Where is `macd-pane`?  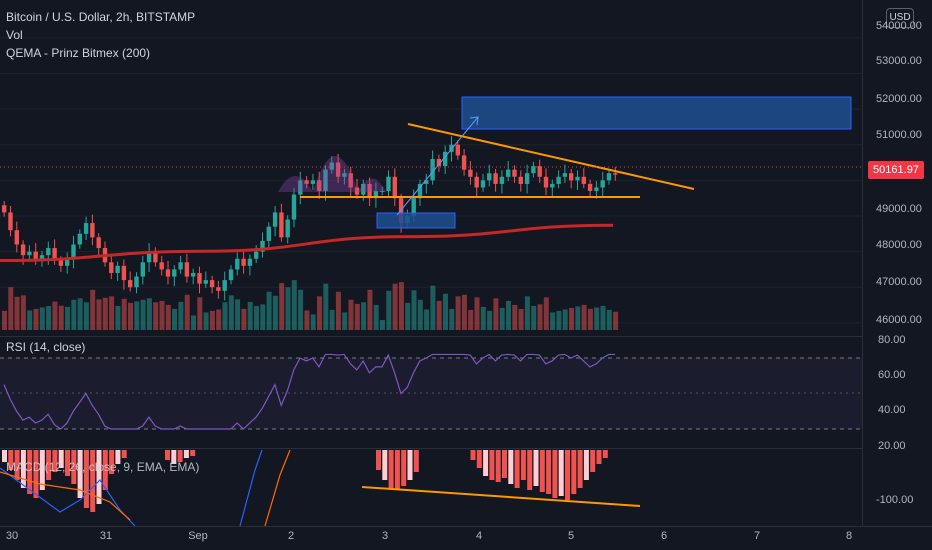 macd-pane is located at coordinates (431, 488).